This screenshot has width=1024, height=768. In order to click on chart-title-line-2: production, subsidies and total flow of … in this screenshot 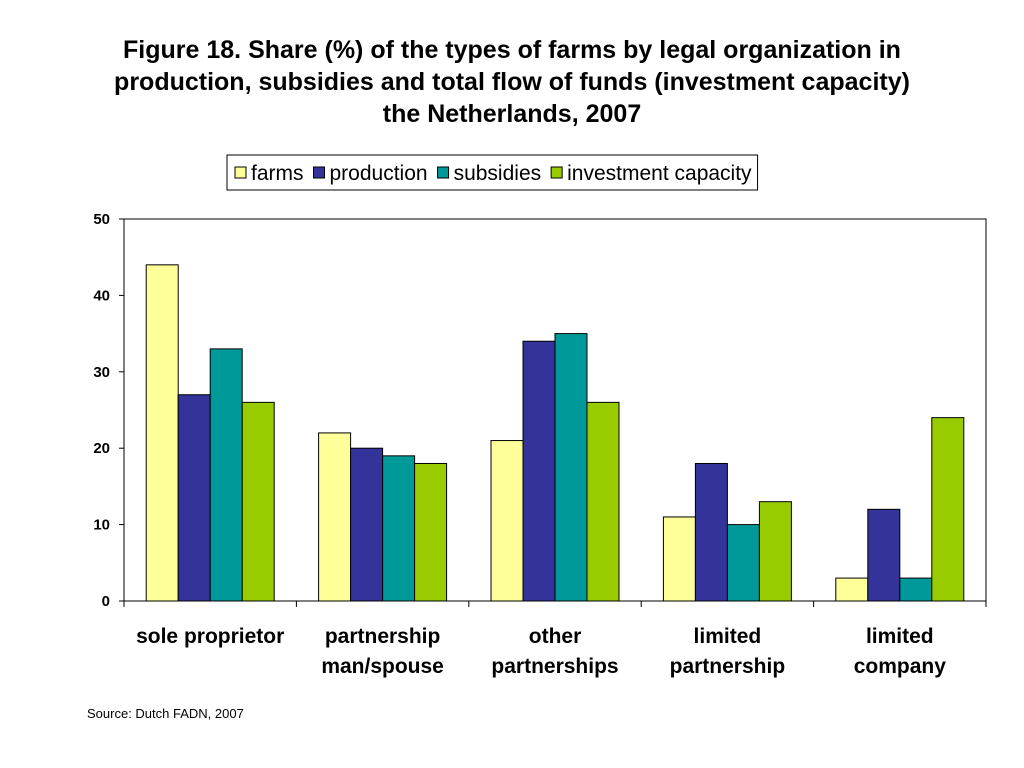, I will do `click(512, 82)`.